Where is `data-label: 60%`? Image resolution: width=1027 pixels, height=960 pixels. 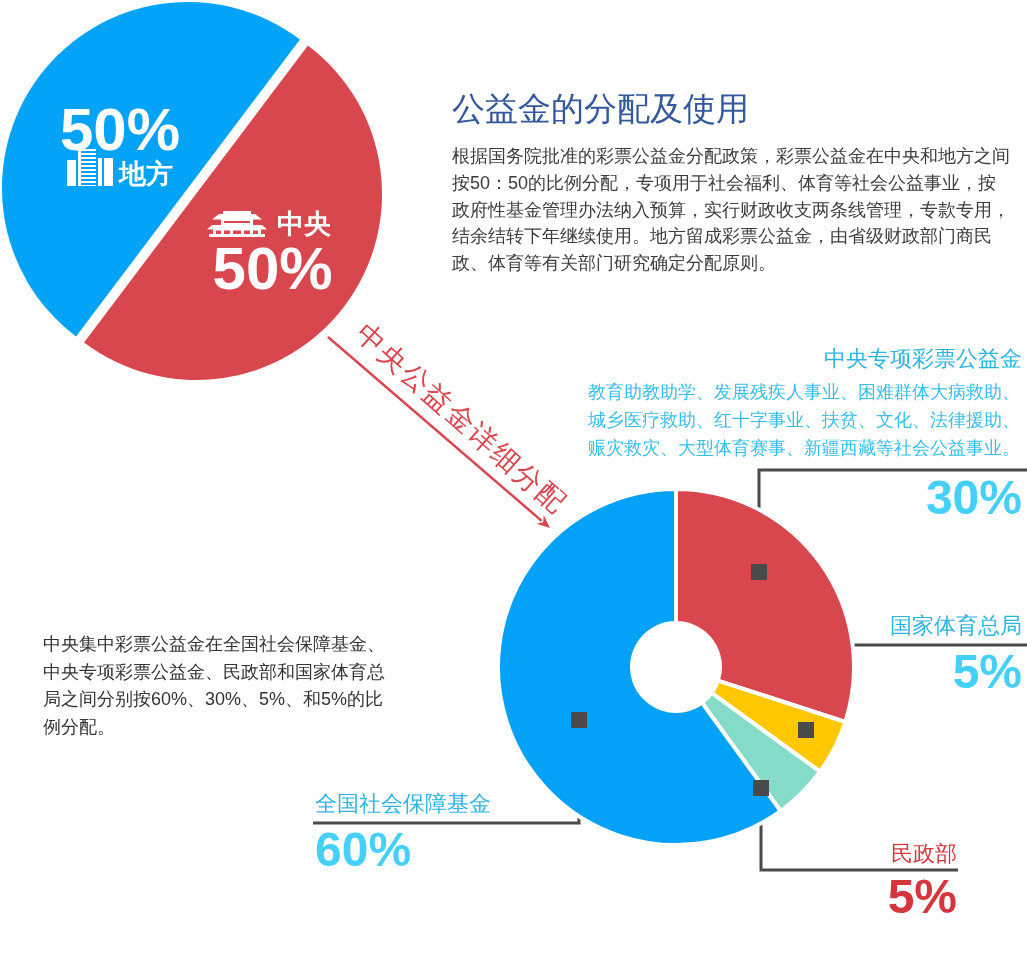 data-label: 60% is located at coordinates (363, 849).